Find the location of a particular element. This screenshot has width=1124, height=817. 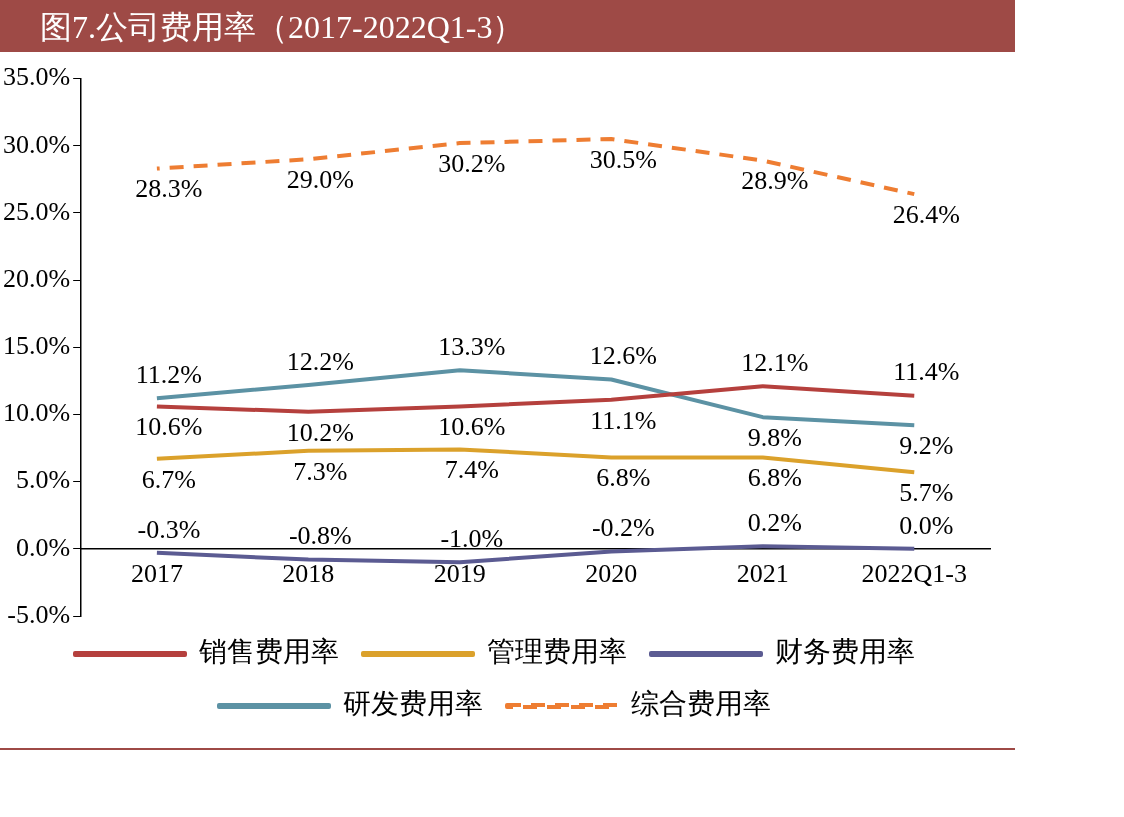

x-tick-label: 2017 is located at coordinates (156, 574).